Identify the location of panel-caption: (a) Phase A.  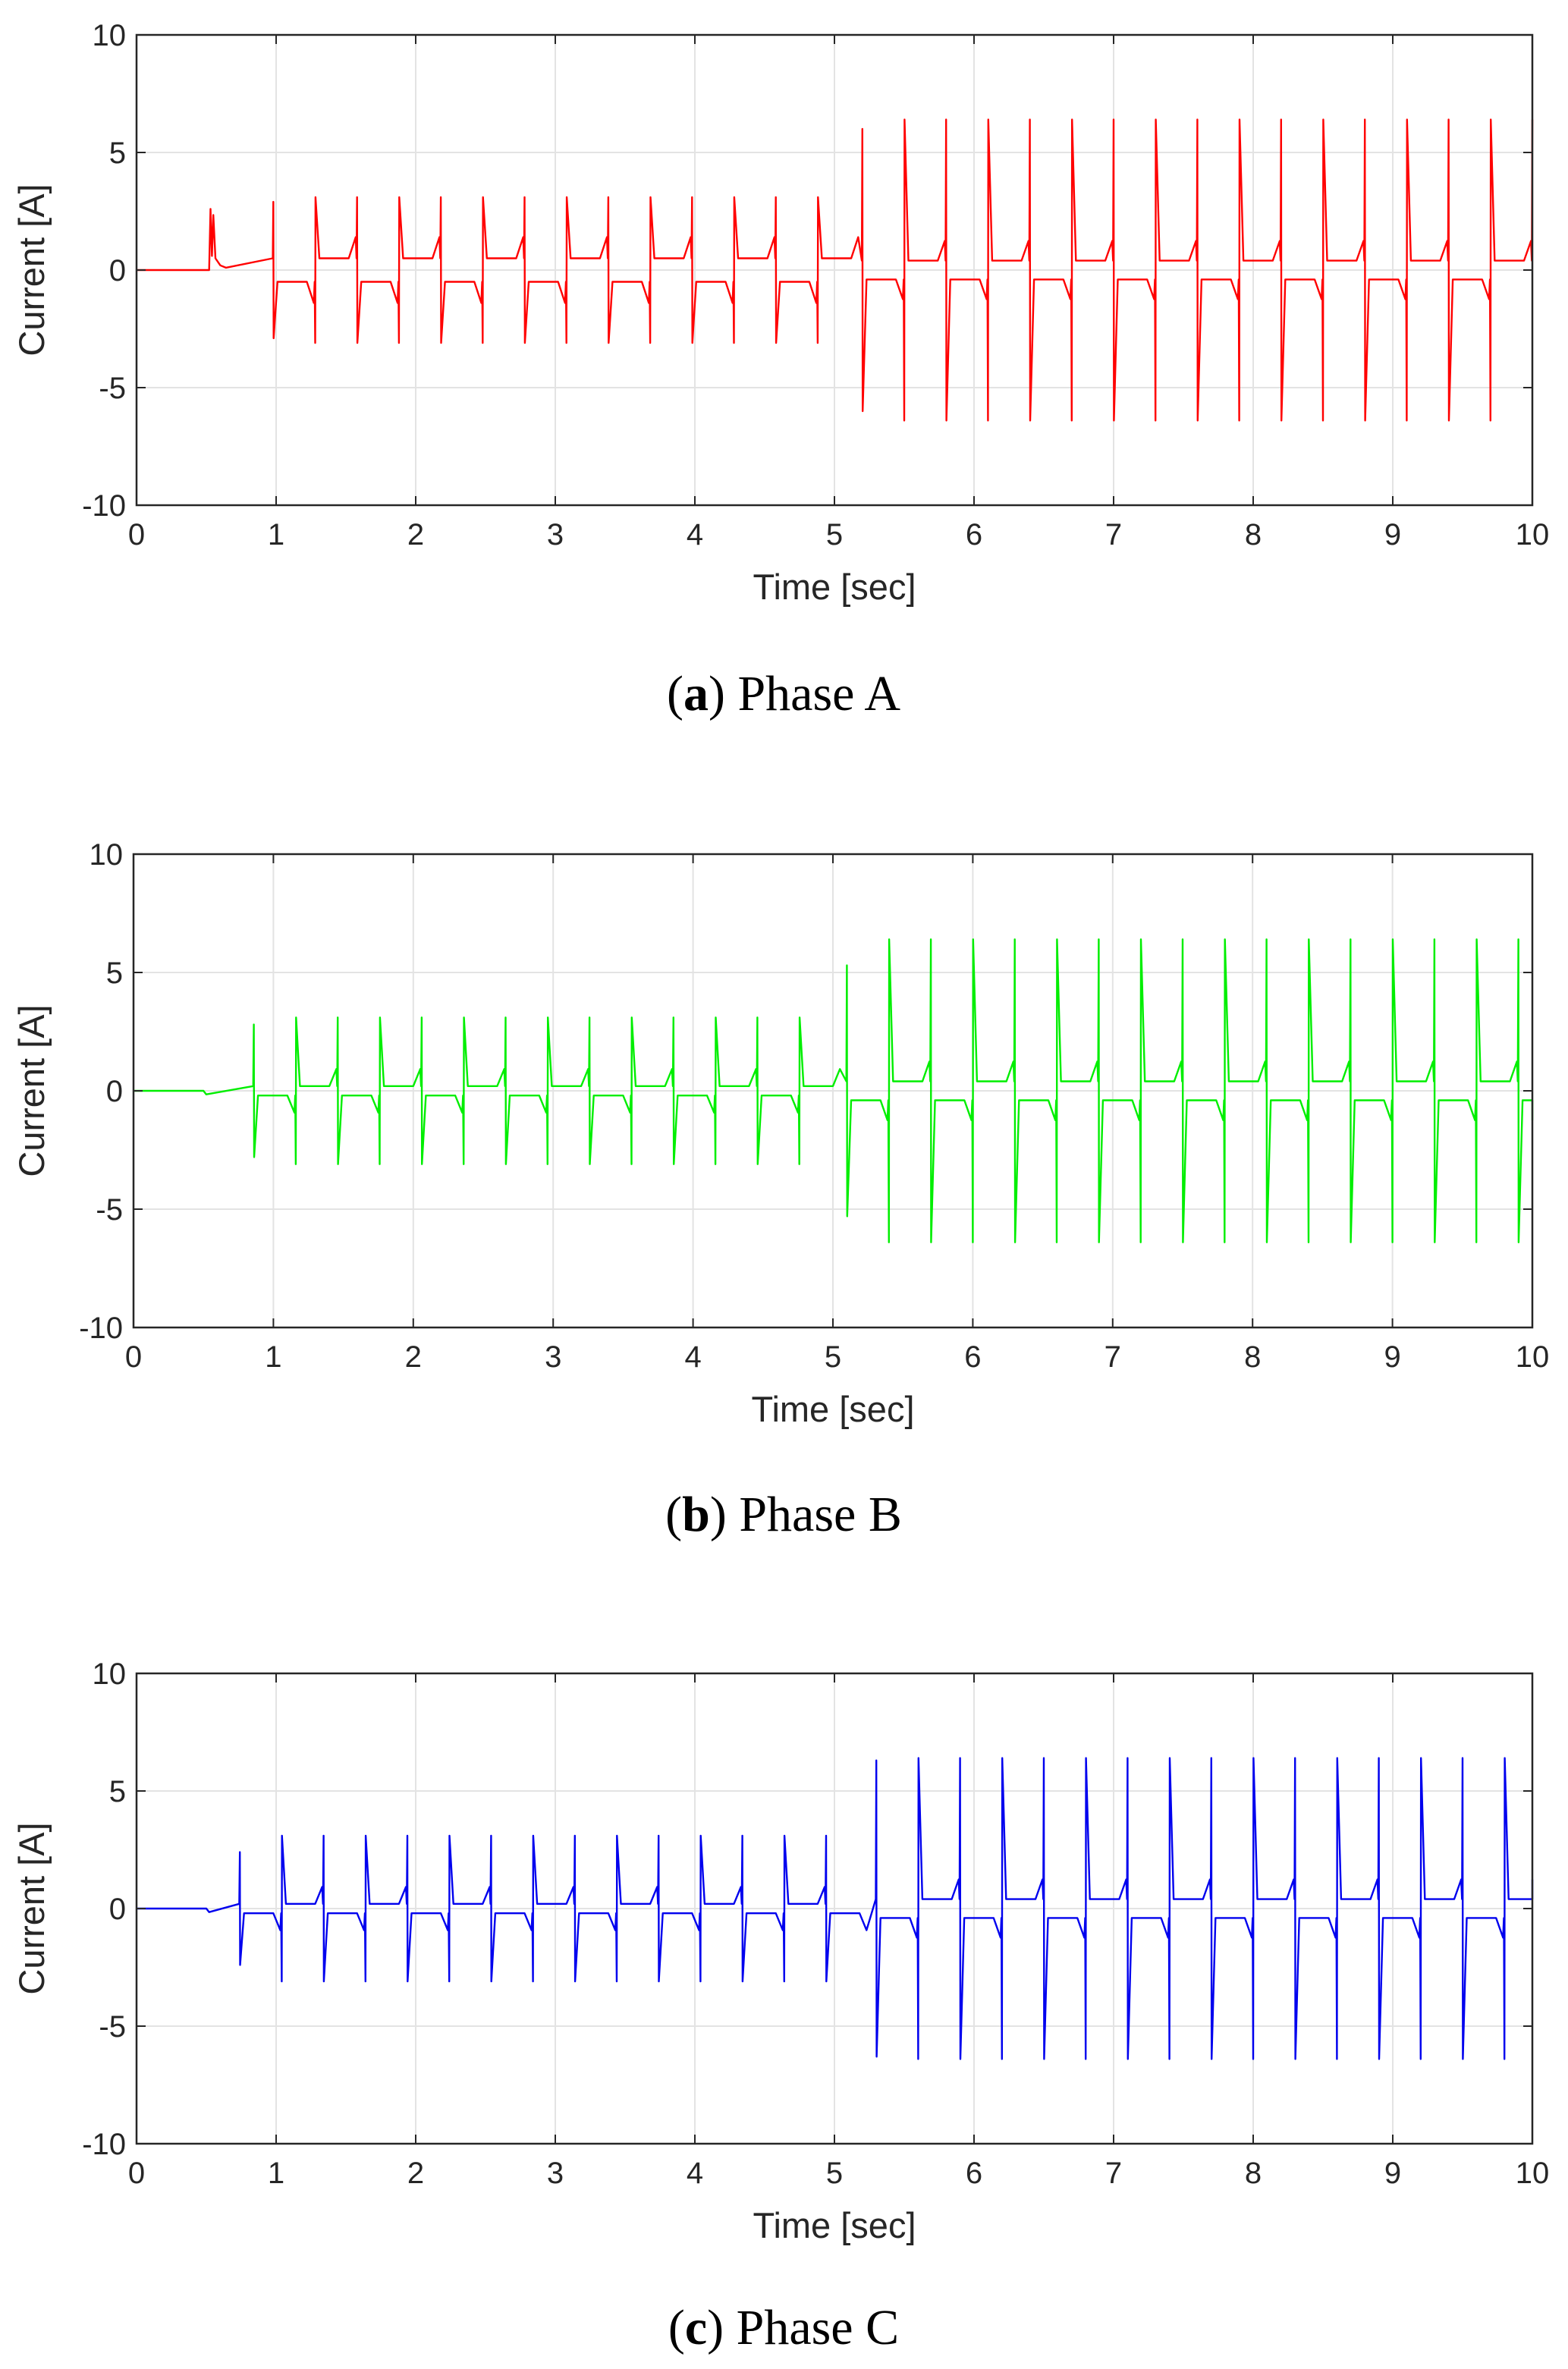
(783, 693).